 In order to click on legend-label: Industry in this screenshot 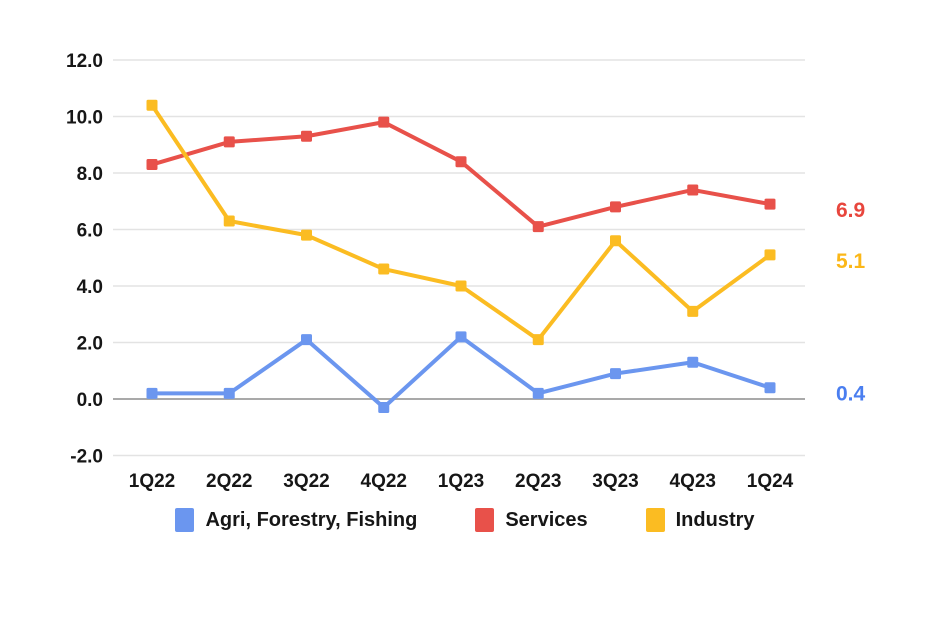, I will do `click(715, 519)`.